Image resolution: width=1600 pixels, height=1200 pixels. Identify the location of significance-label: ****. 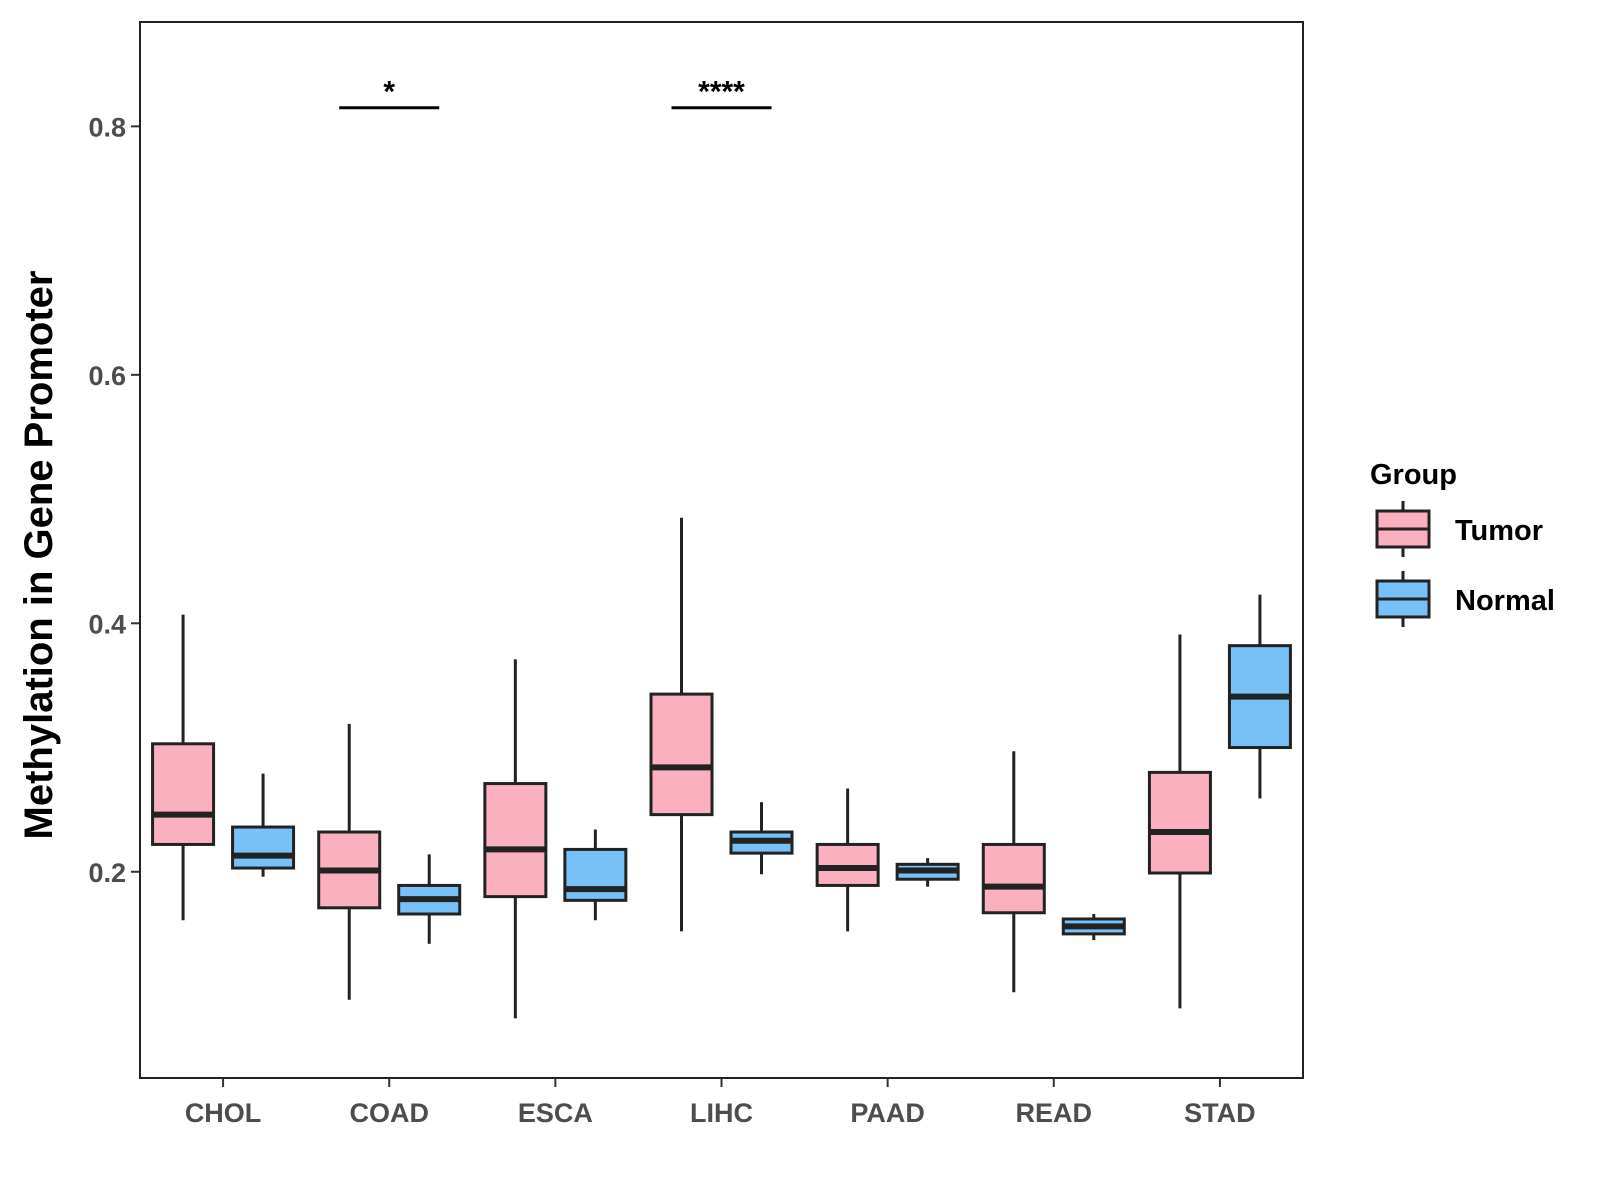
(721, 92).